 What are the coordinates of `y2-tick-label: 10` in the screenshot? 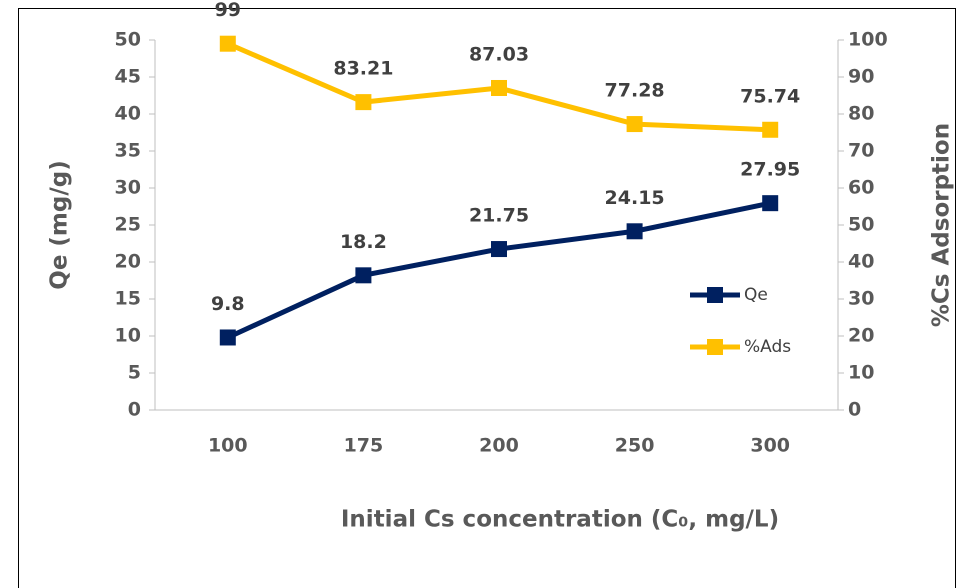 It's located at (861, 373).